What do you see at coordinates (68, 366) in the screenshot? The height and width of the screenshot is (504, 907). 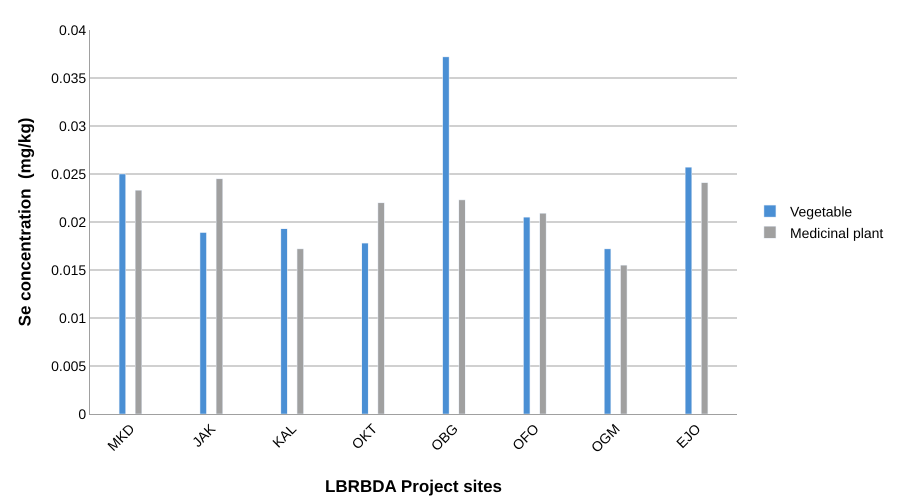 I see `y-tick-label: 0.005` at bounding box center [68, 366].